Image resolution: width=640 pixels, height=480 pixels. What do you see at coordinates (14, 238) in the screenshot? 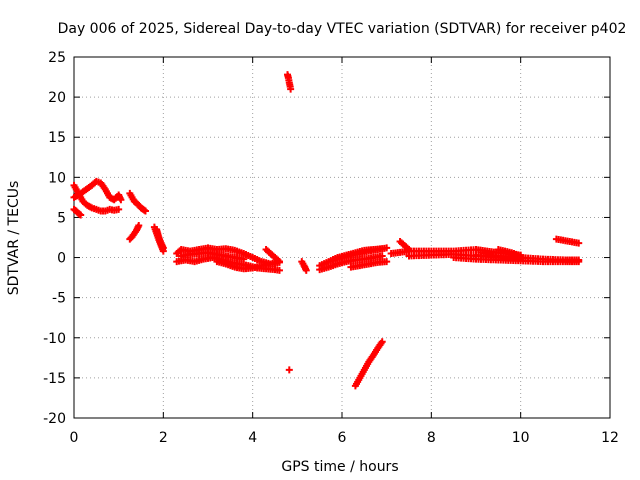
I see `y-axis-label: SDTVAR / TECUs` at bounding box center [14, 238].